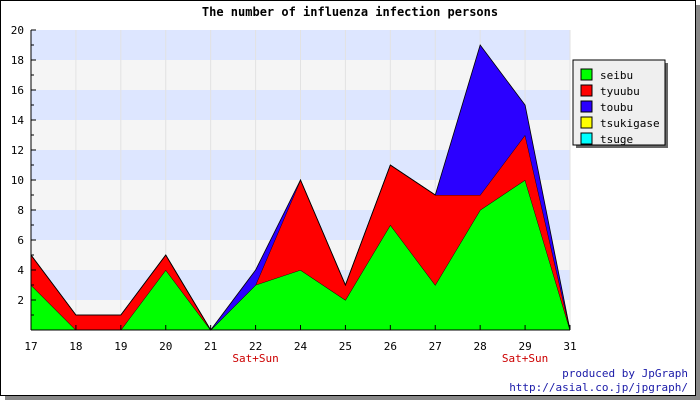 This screenshot has height=400, width=700. Describe the element at coordinates (255, 346) in the screenshot. I see `x-tick-label: 22` at that location.